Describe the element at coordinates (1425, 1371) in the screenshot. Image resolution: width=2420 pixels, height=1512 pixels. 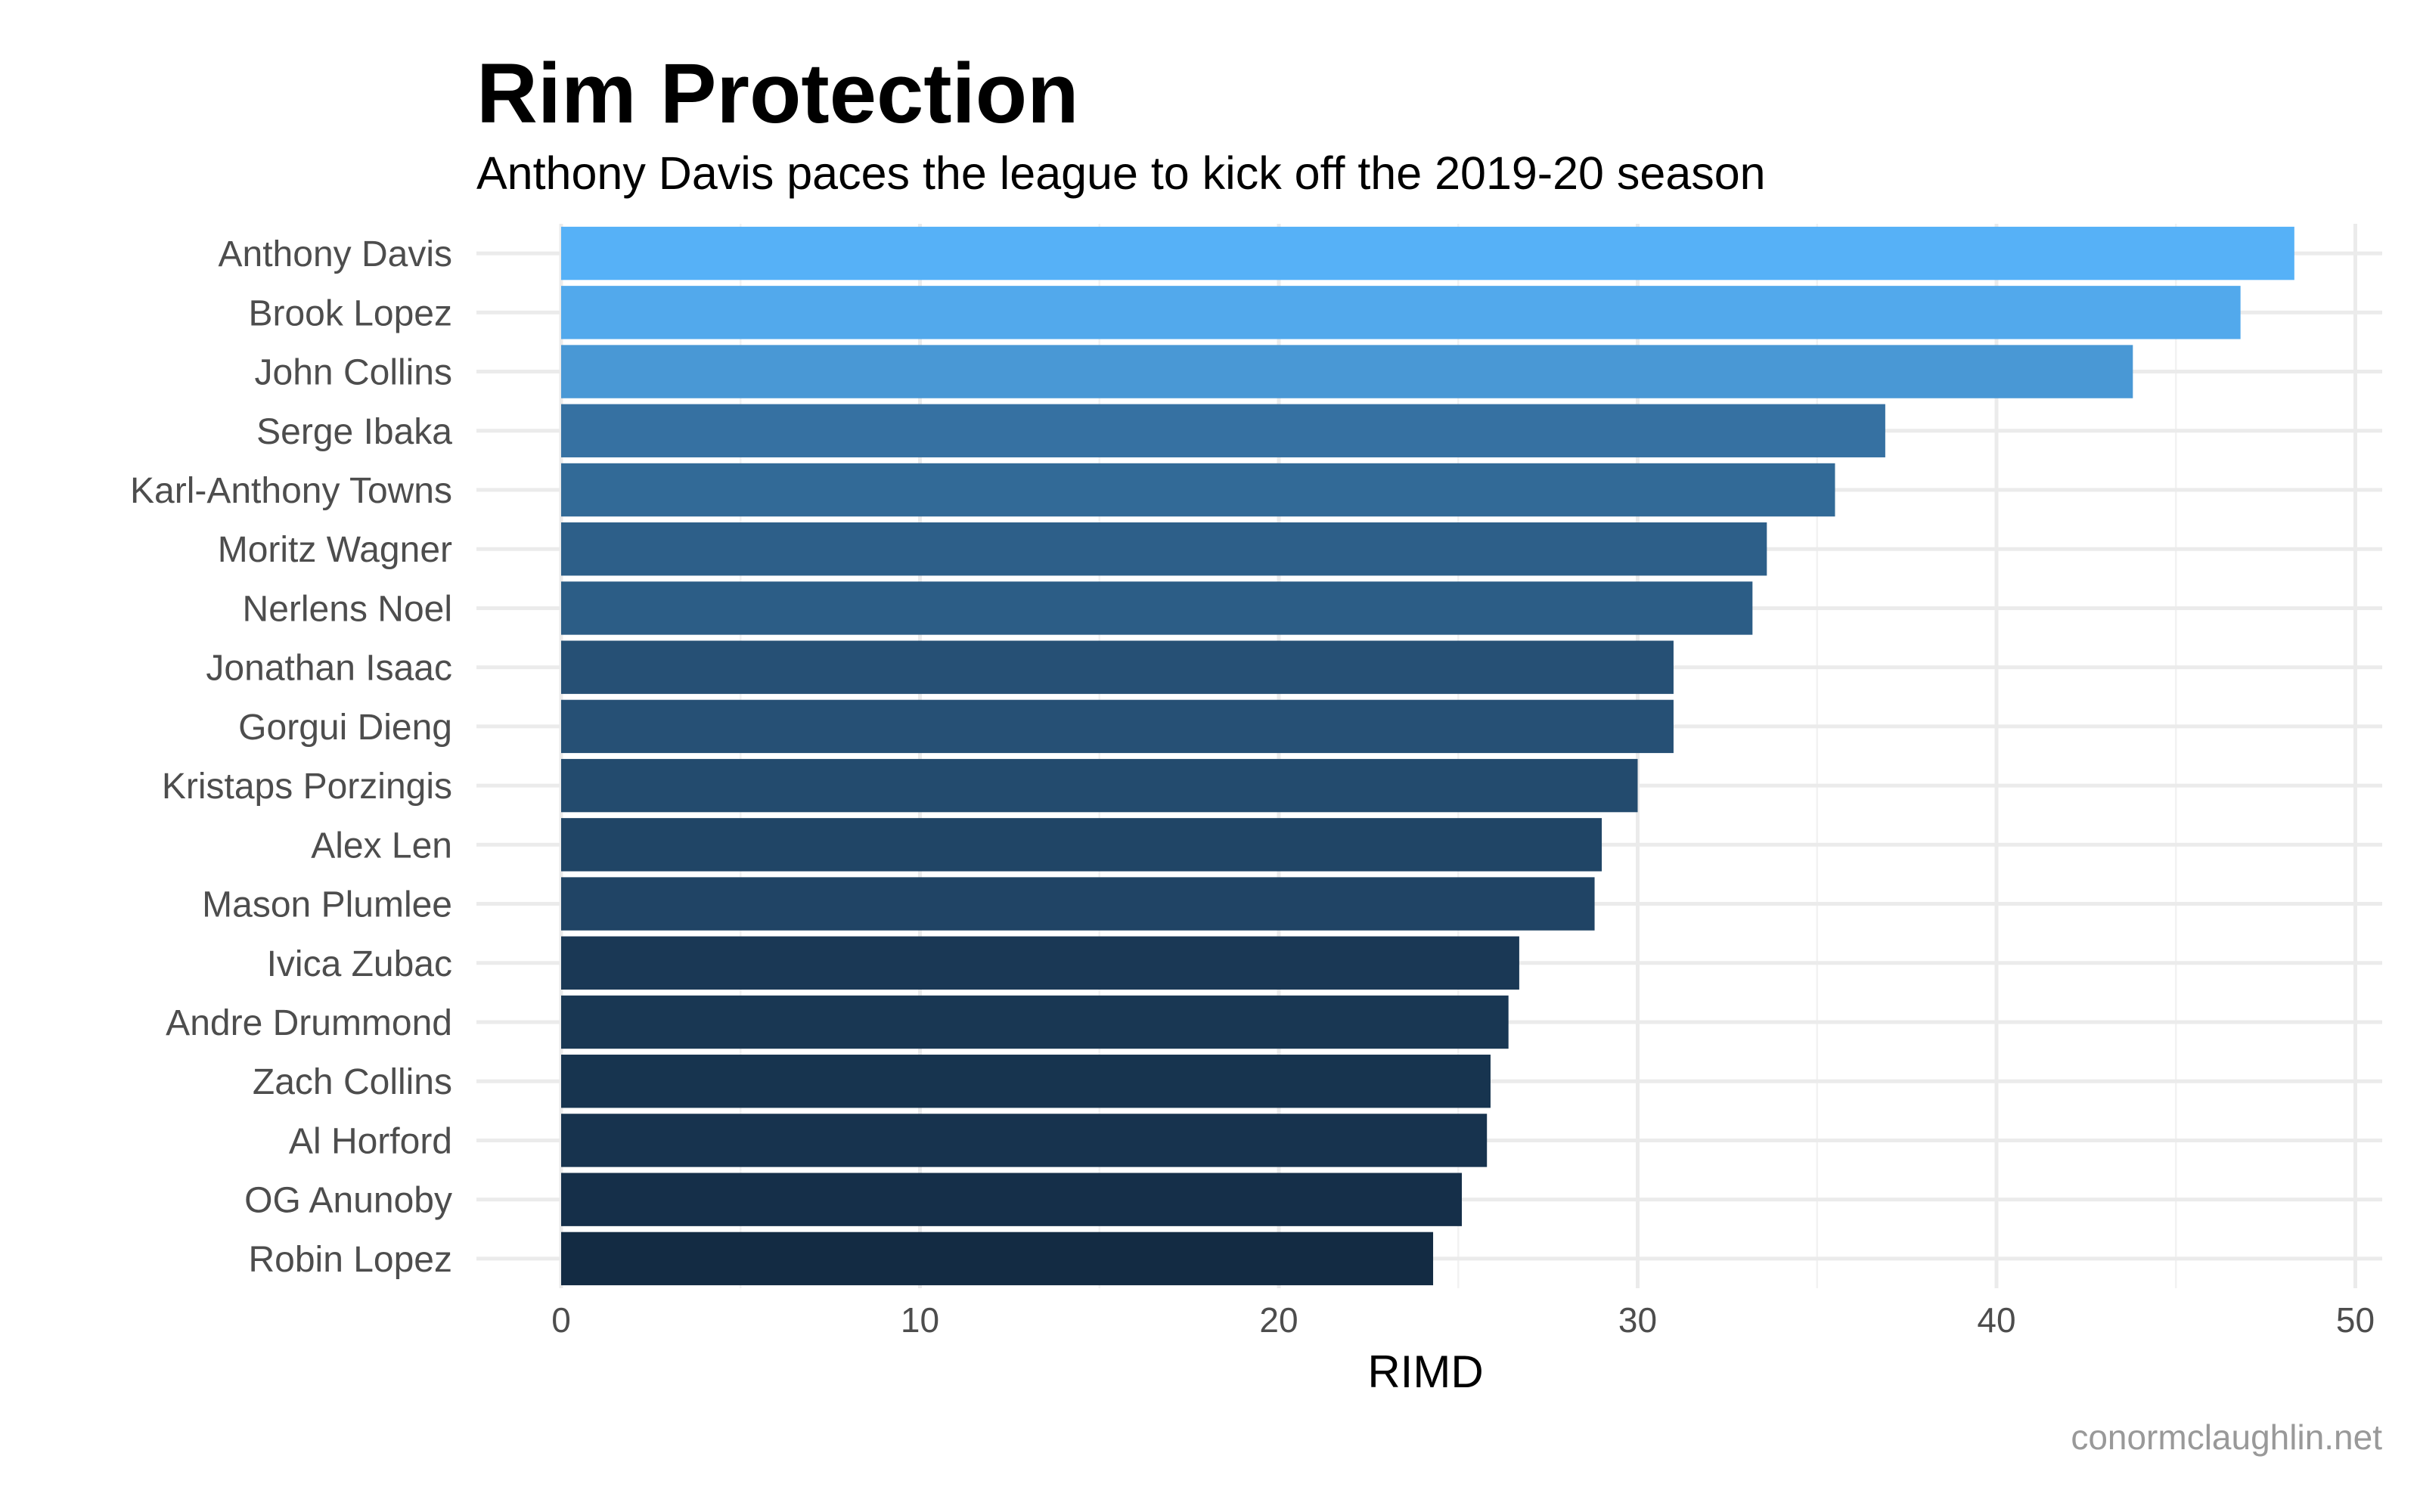
I see `x-axis-label: RIMD` at that location.